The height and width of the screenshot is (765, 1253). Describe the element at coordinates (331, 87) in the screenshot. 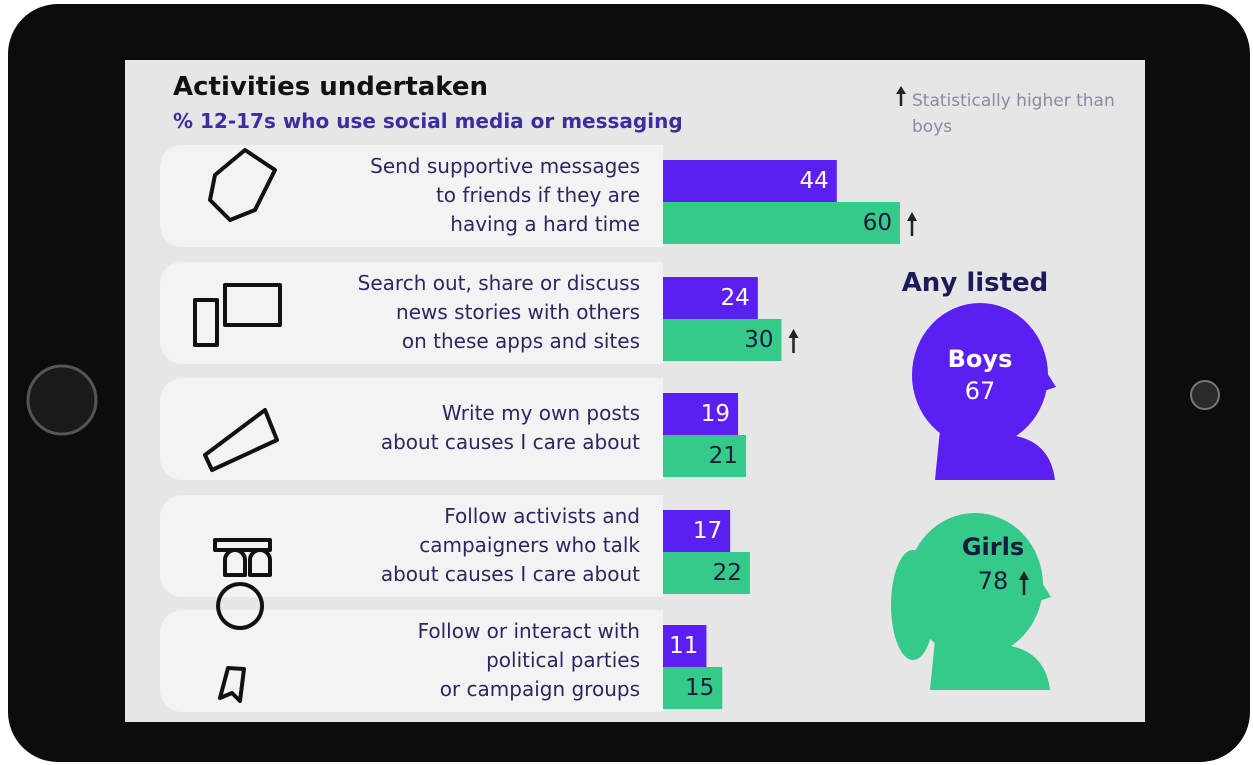

I see `chart-title: Activities undertaken` at that location.